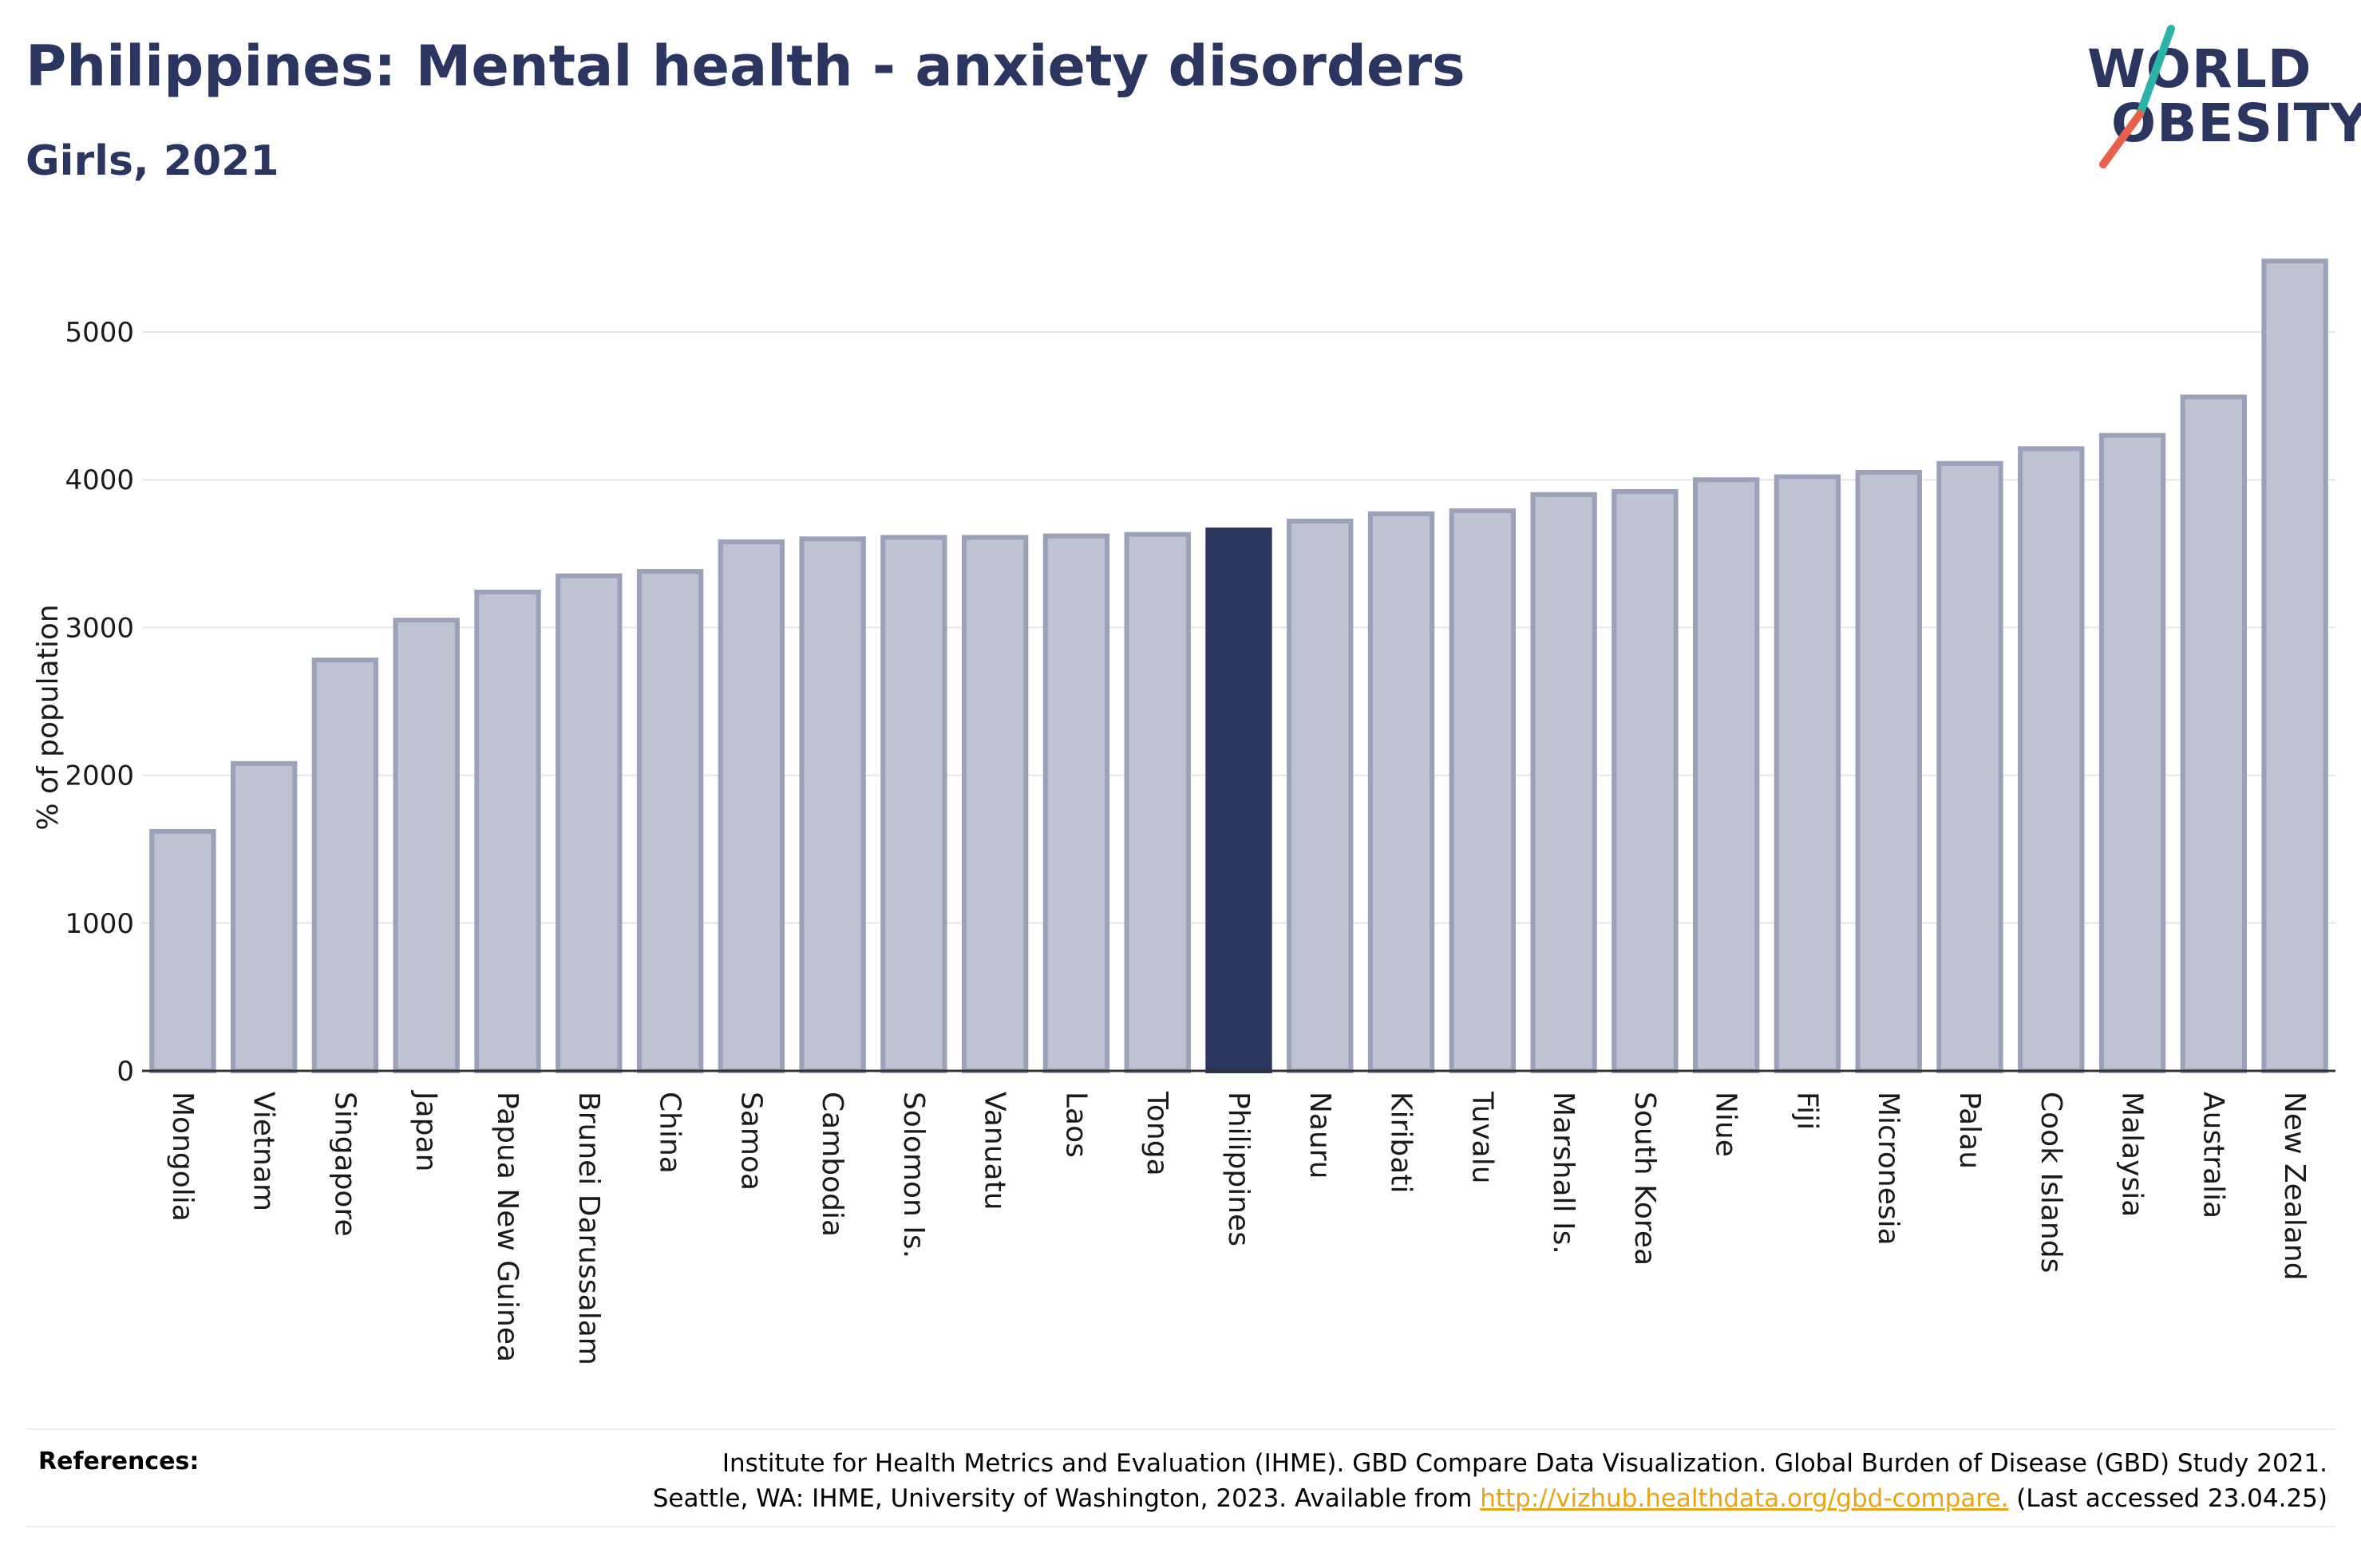 This screenshot has height=1568, width=2361. I want to click on logo-line-1: WORLD, so click(2199, 69).